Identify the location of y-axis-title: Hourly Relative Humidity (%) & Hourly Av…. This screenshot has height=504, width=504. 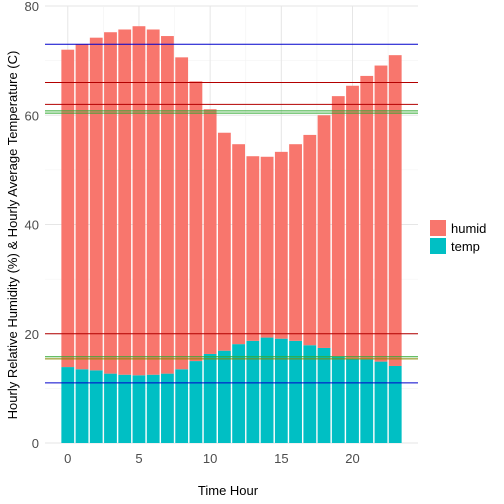
(12, 235).